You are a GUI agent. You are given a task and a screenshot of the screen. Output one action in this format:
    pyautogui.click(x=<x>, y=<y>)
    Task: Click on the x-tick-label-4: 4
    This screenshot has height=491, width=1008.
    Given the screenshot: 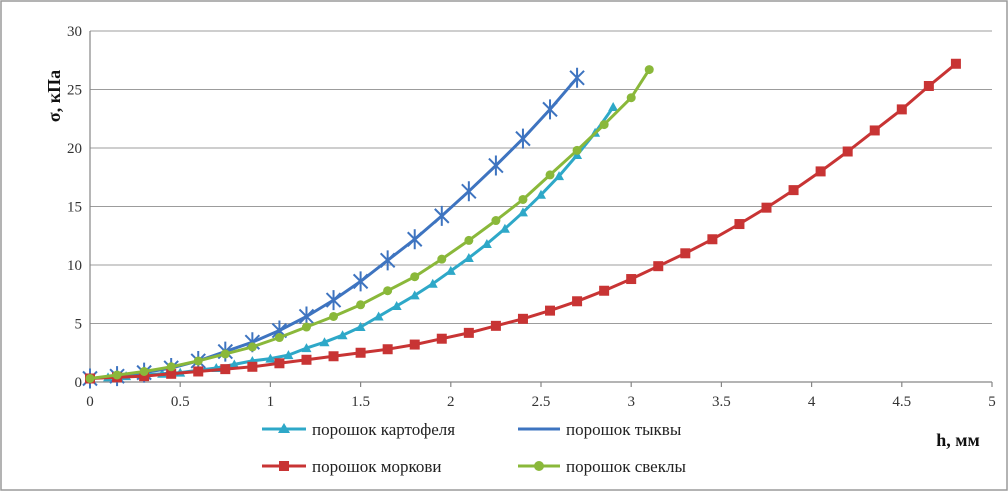 What is the action you would take?
    pyautogui.click(x=812, y=402)
    